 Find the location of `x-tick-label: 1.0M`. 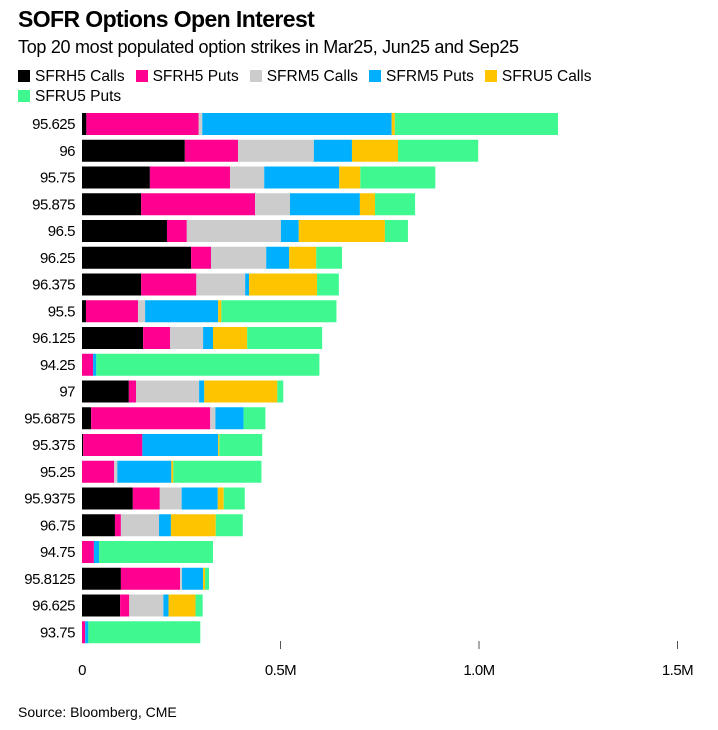

x-tick-label: 1.0M is located at coordinates (478, 670).